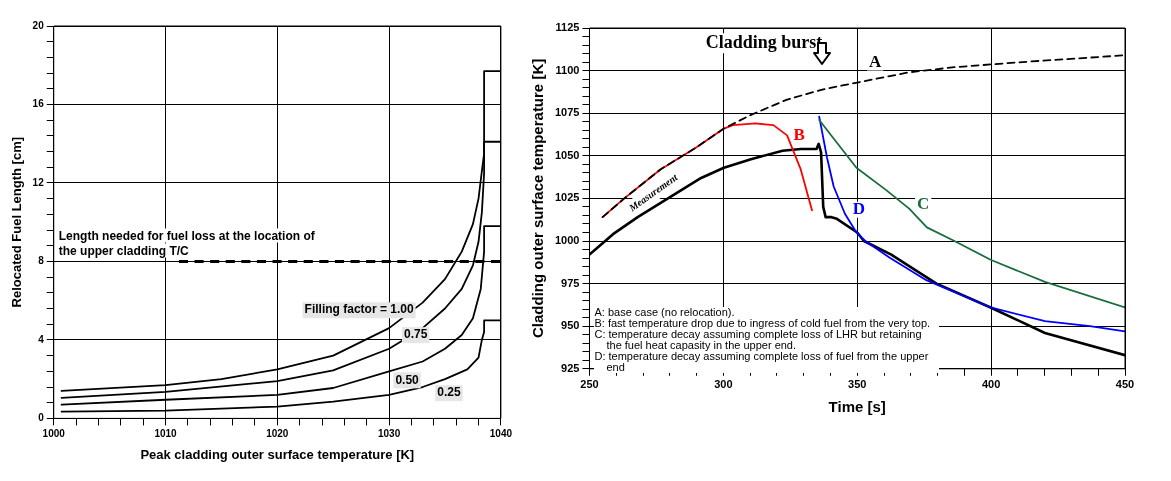 This screenshot has height=481, width=1171. Describe the element at coordinates (407, 379) in the screenshot. I see `series-label: 0.50` at that location.